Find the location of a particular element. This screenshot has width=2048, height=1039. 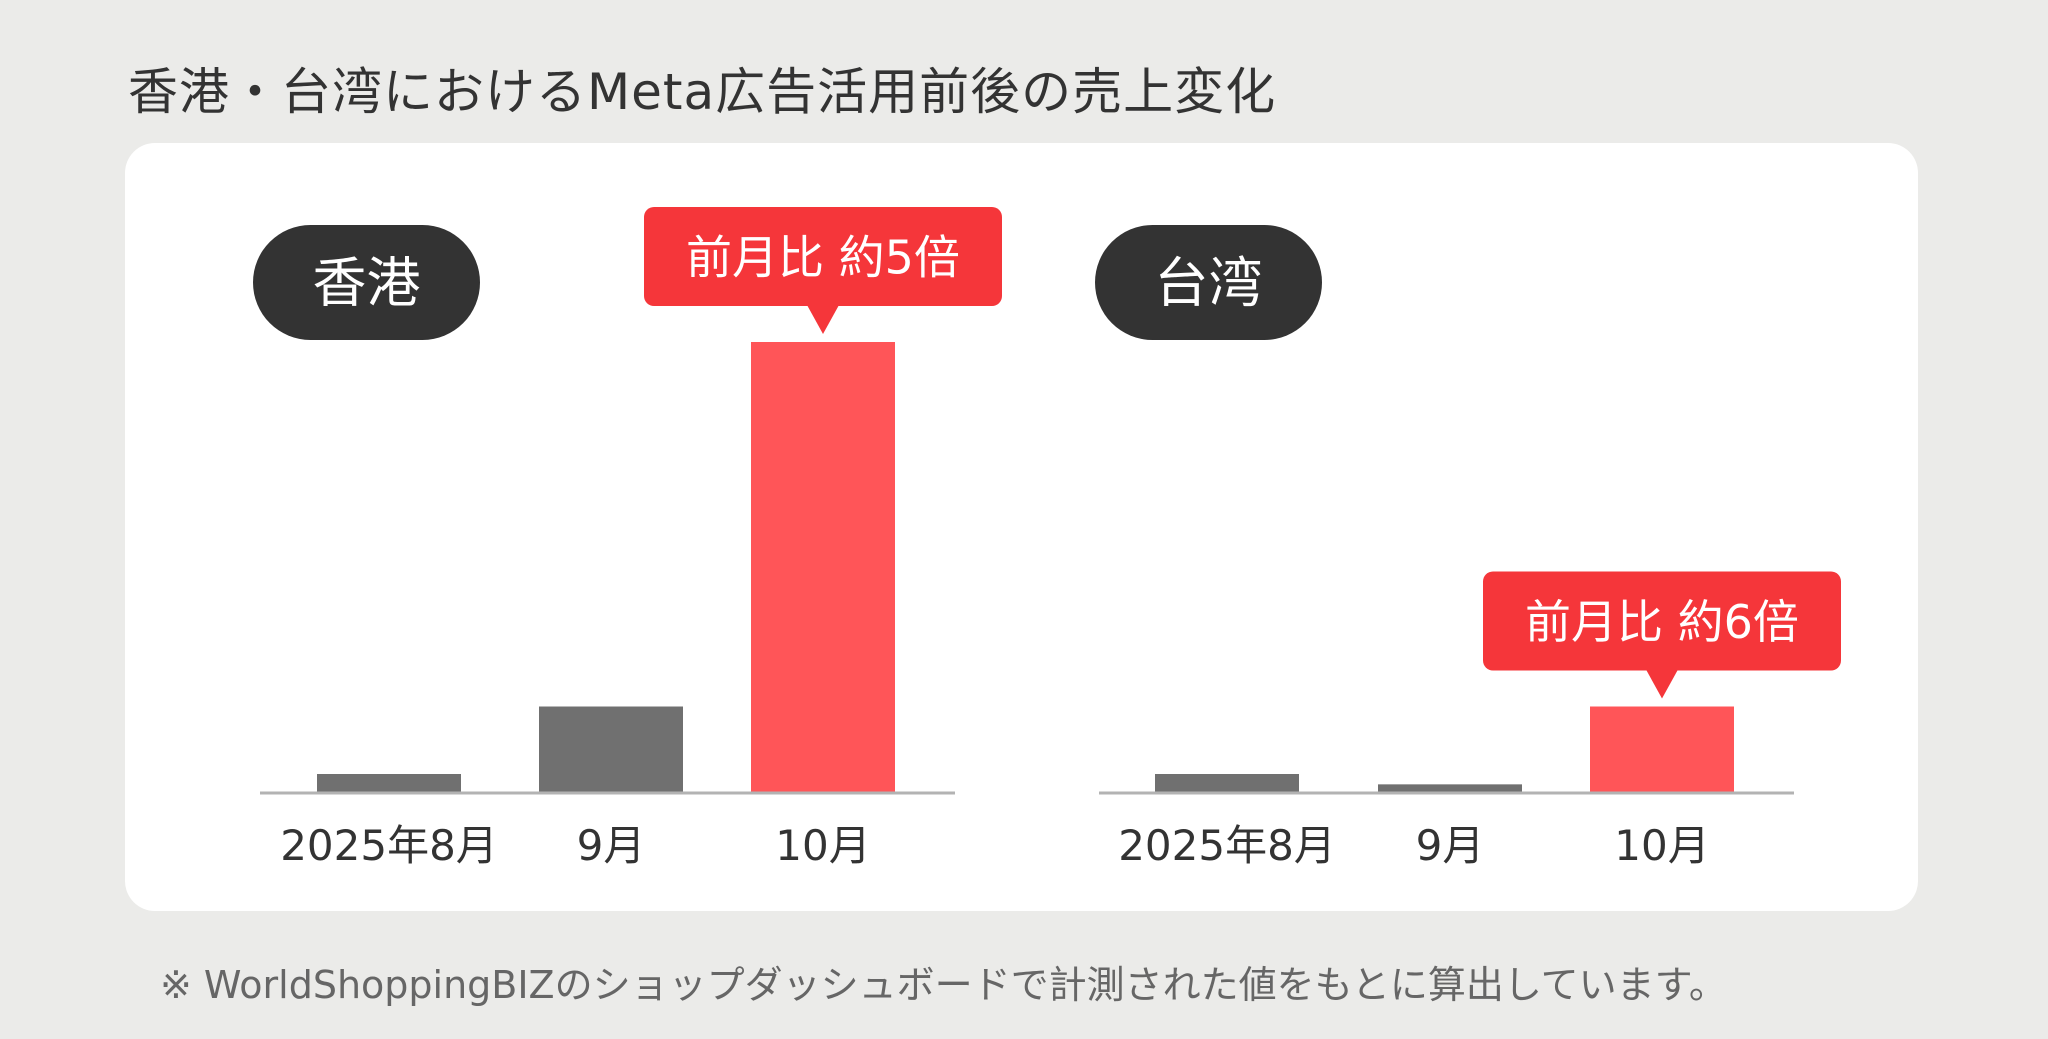

tw-callout-label: 前月比 約6倍 is located at coordinates (1662, 622).